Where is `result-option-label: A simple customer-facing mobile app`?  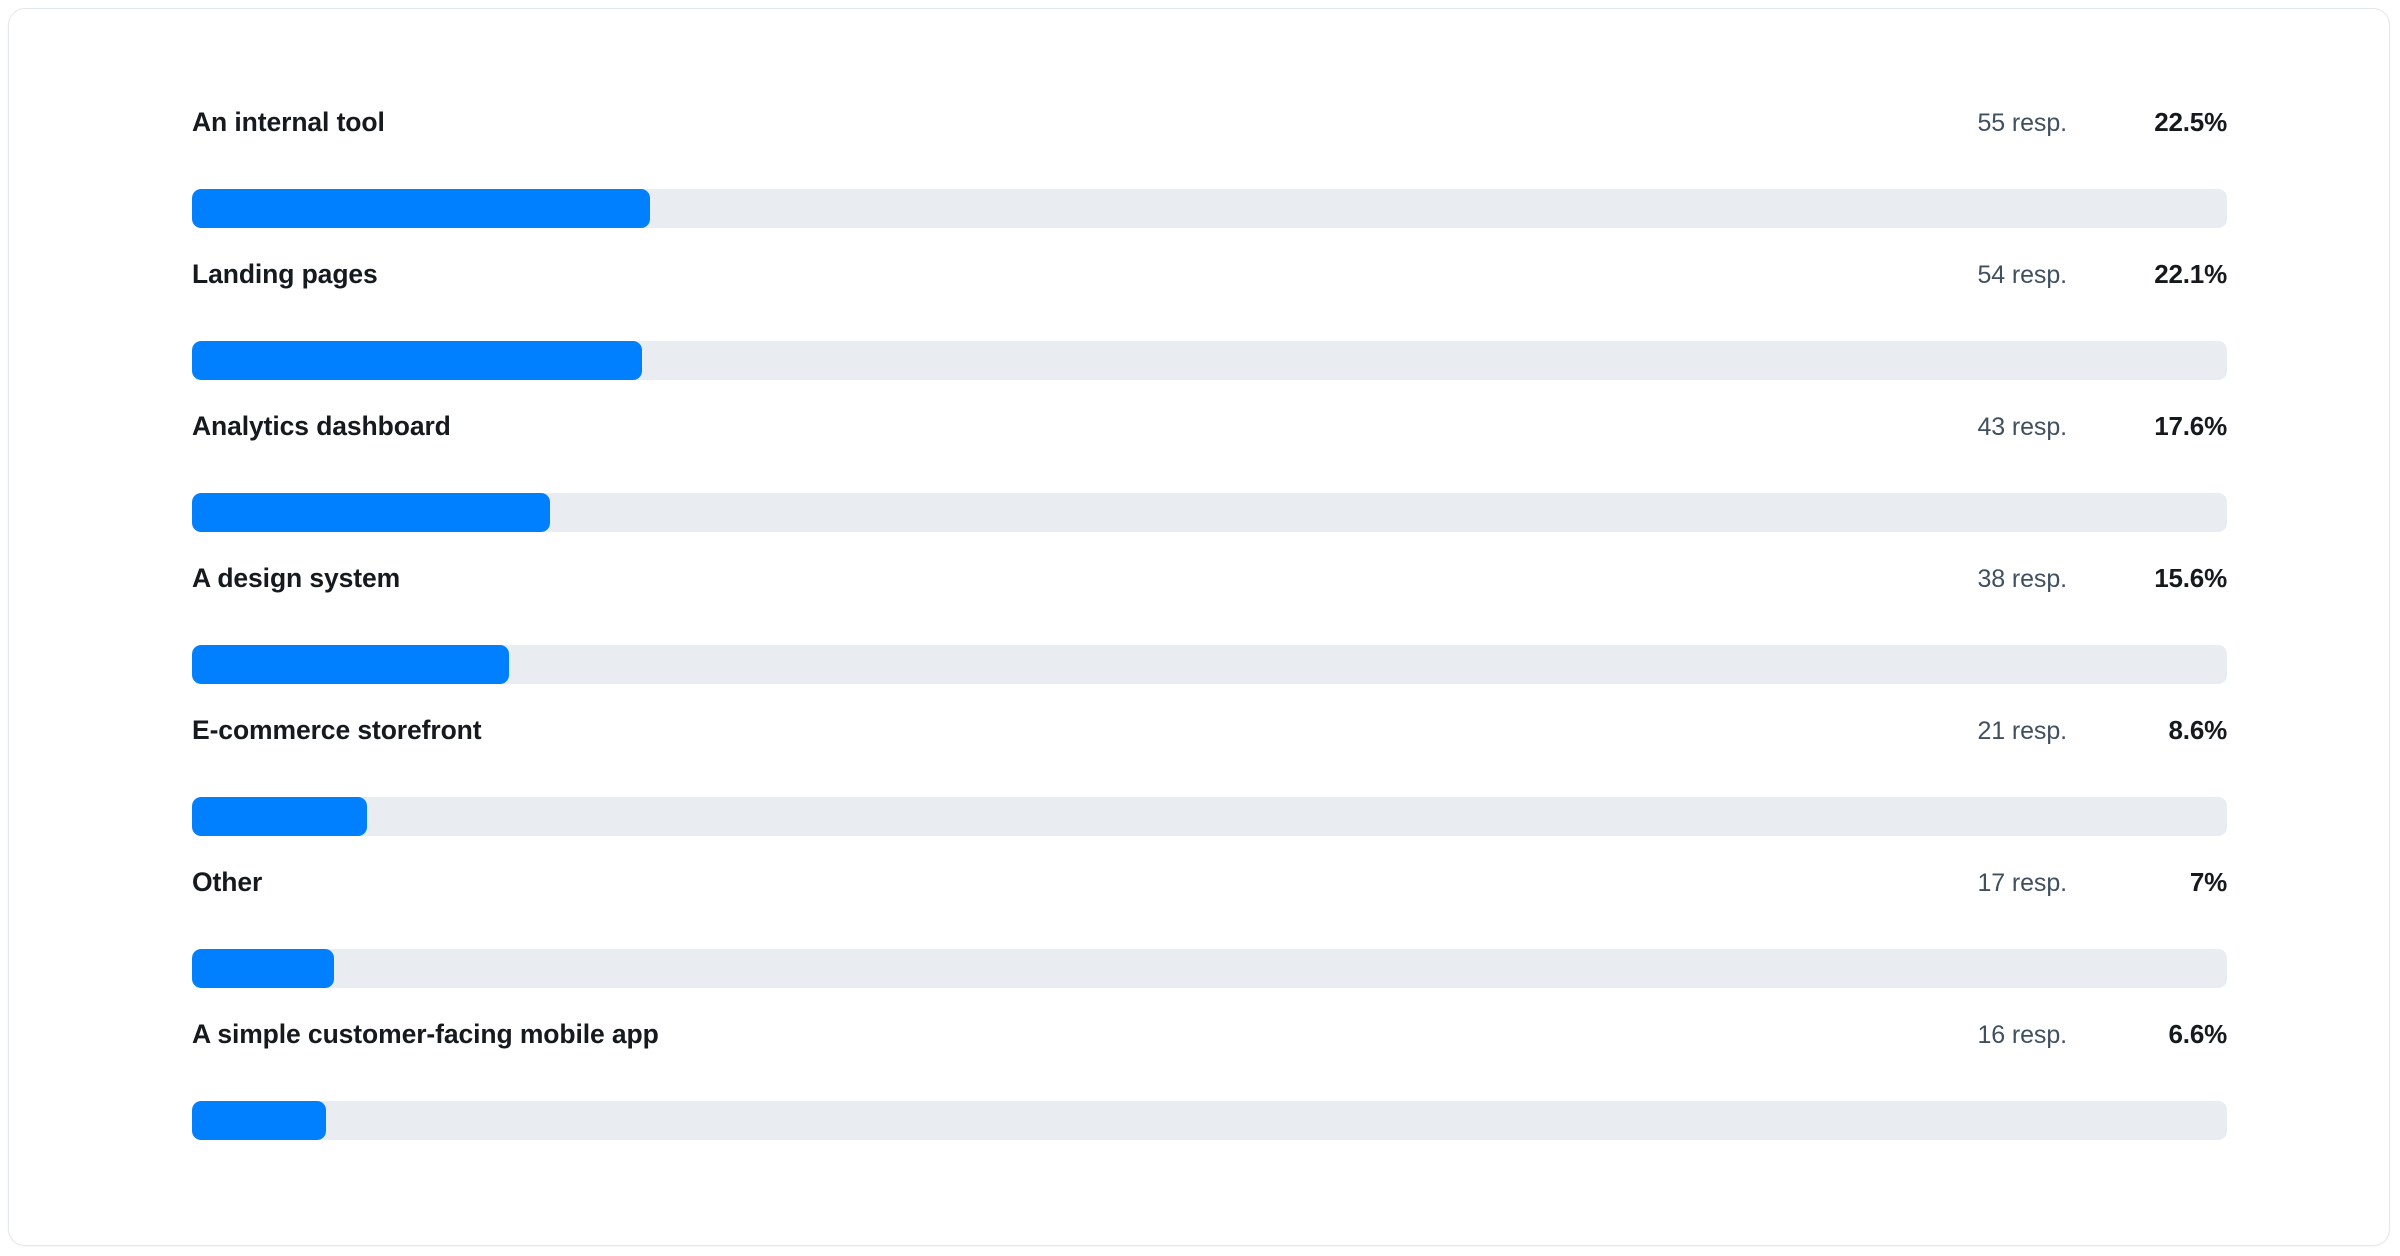 result-option-label: A simple customer-facing mobile app is located at coordinates (425, 1034).